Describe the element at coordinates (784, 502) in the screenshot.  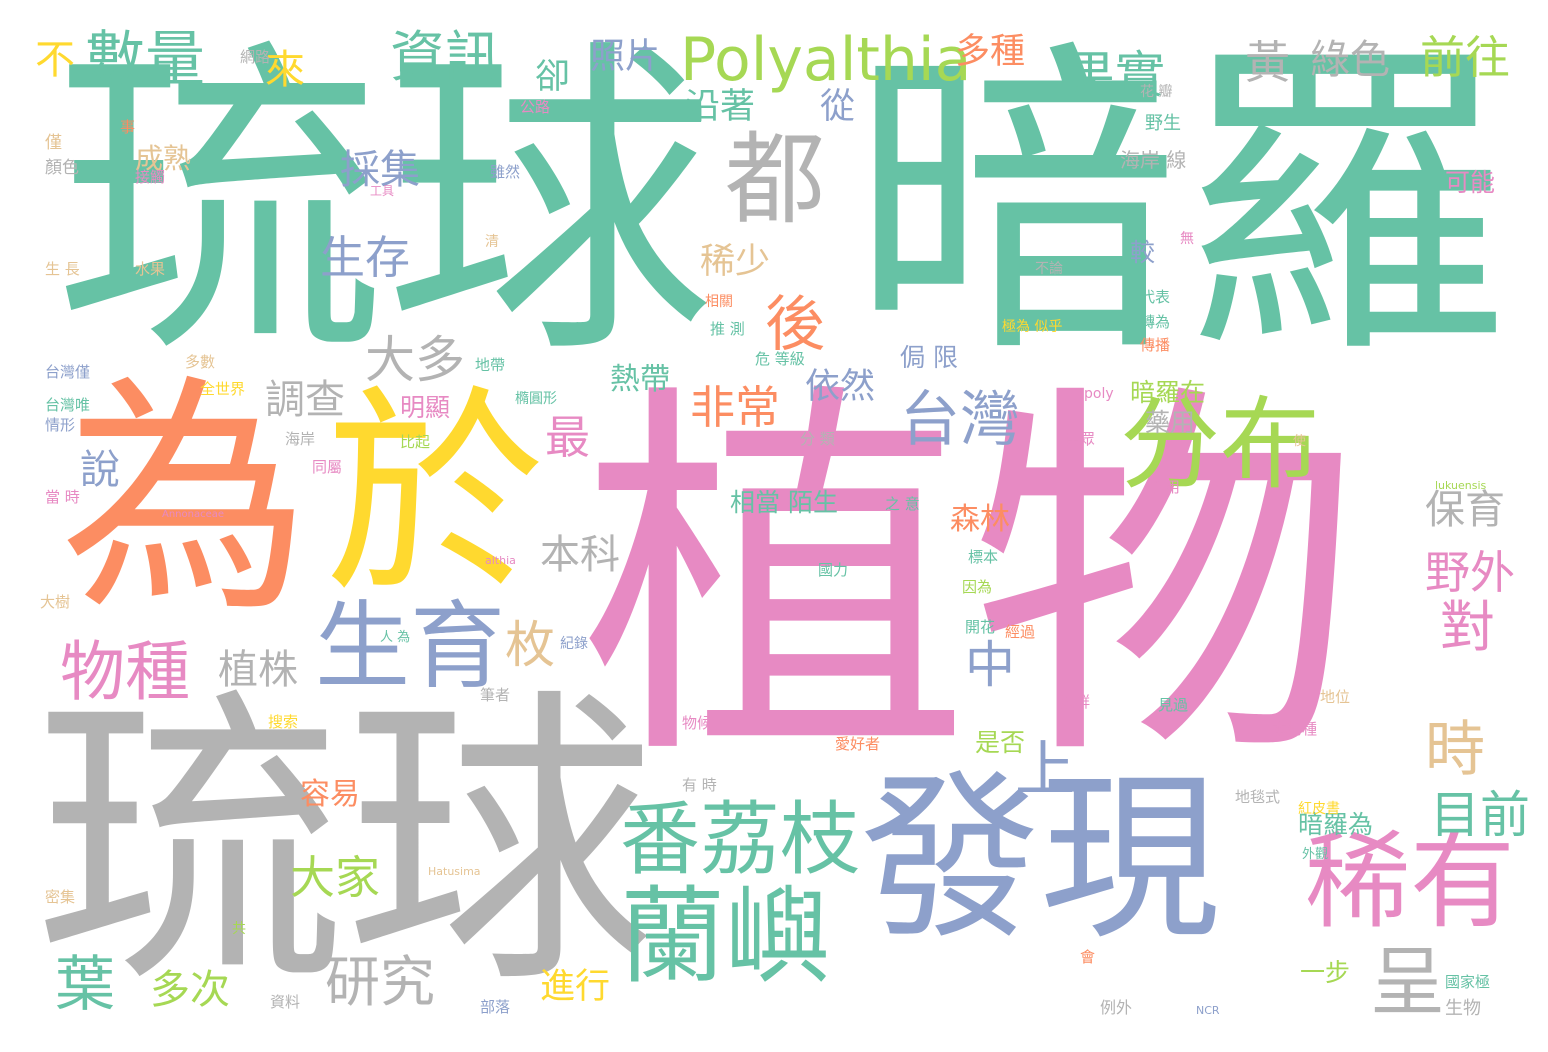
I see `cloud-word: 相當 陌生` at that location.